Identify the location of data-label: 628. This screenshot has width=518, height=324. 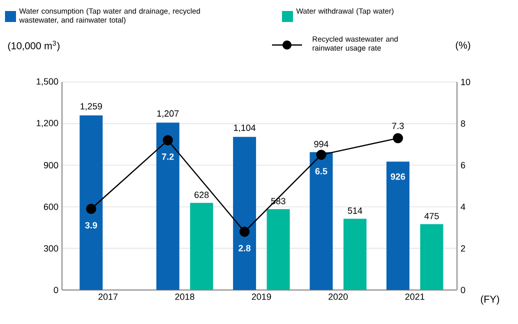
(201, 195).